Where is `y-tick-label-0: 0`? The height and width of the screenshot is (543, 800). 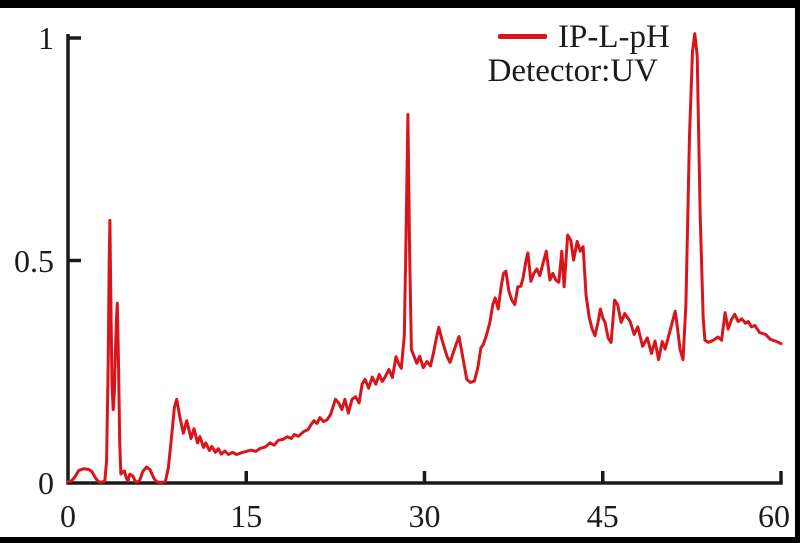 y-tick-label-0: 0 is located at coordinates (46, 483).